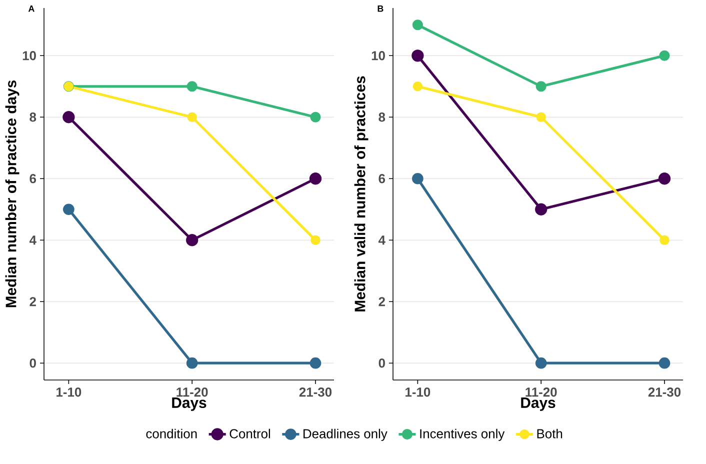 The image size is (706, 464). Describe the element at coordinates (31, 9) in the screenshot. I see `chart-title: A` at that location.